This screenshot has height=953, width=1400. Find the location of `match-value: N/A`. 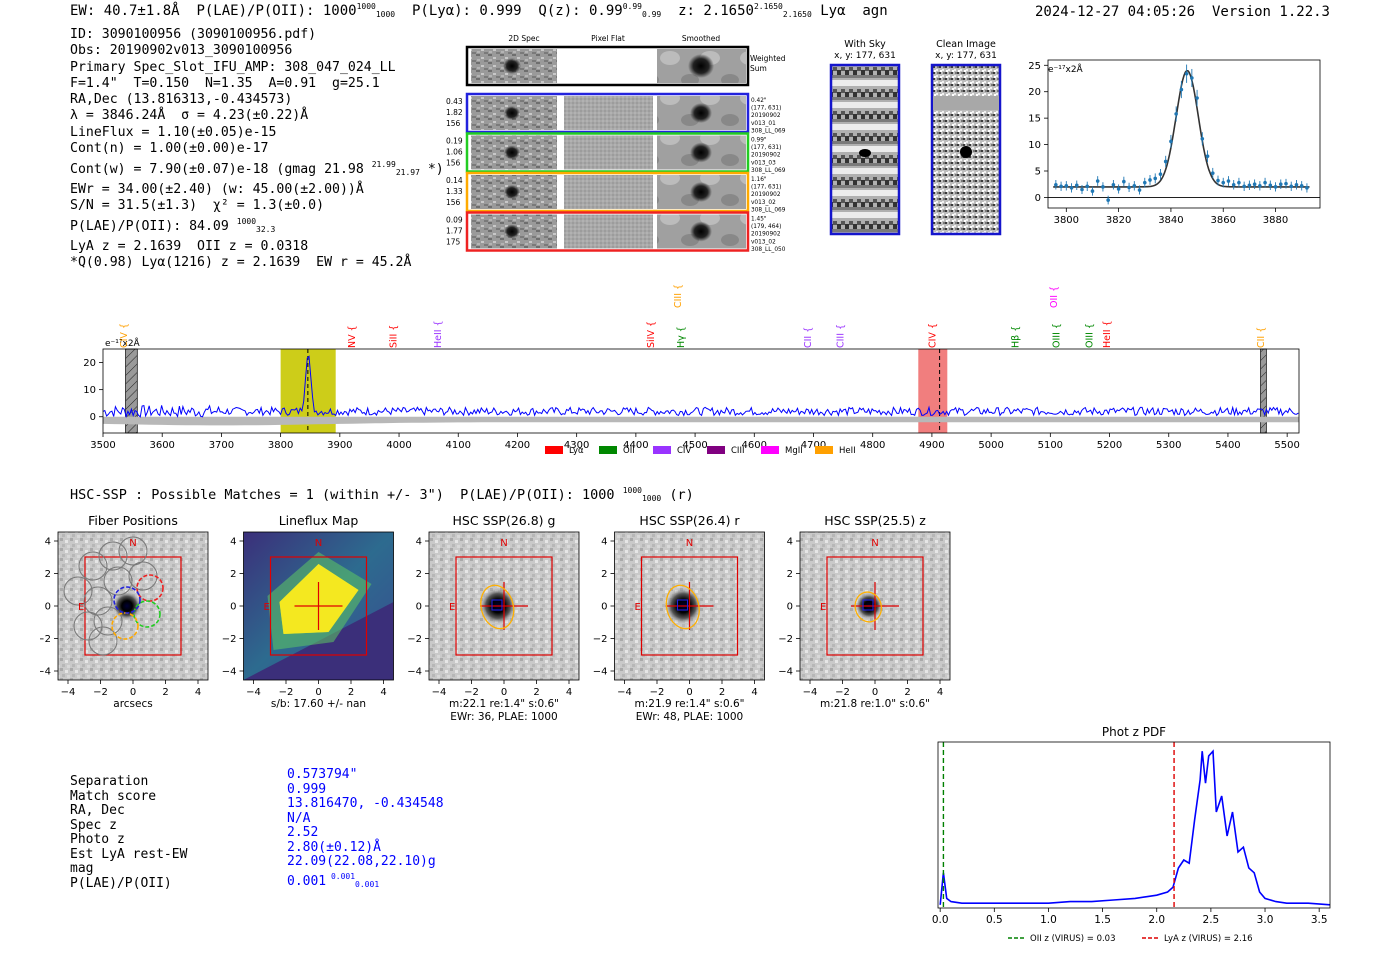

match-value: N/A is located at coordinates (299, 818).